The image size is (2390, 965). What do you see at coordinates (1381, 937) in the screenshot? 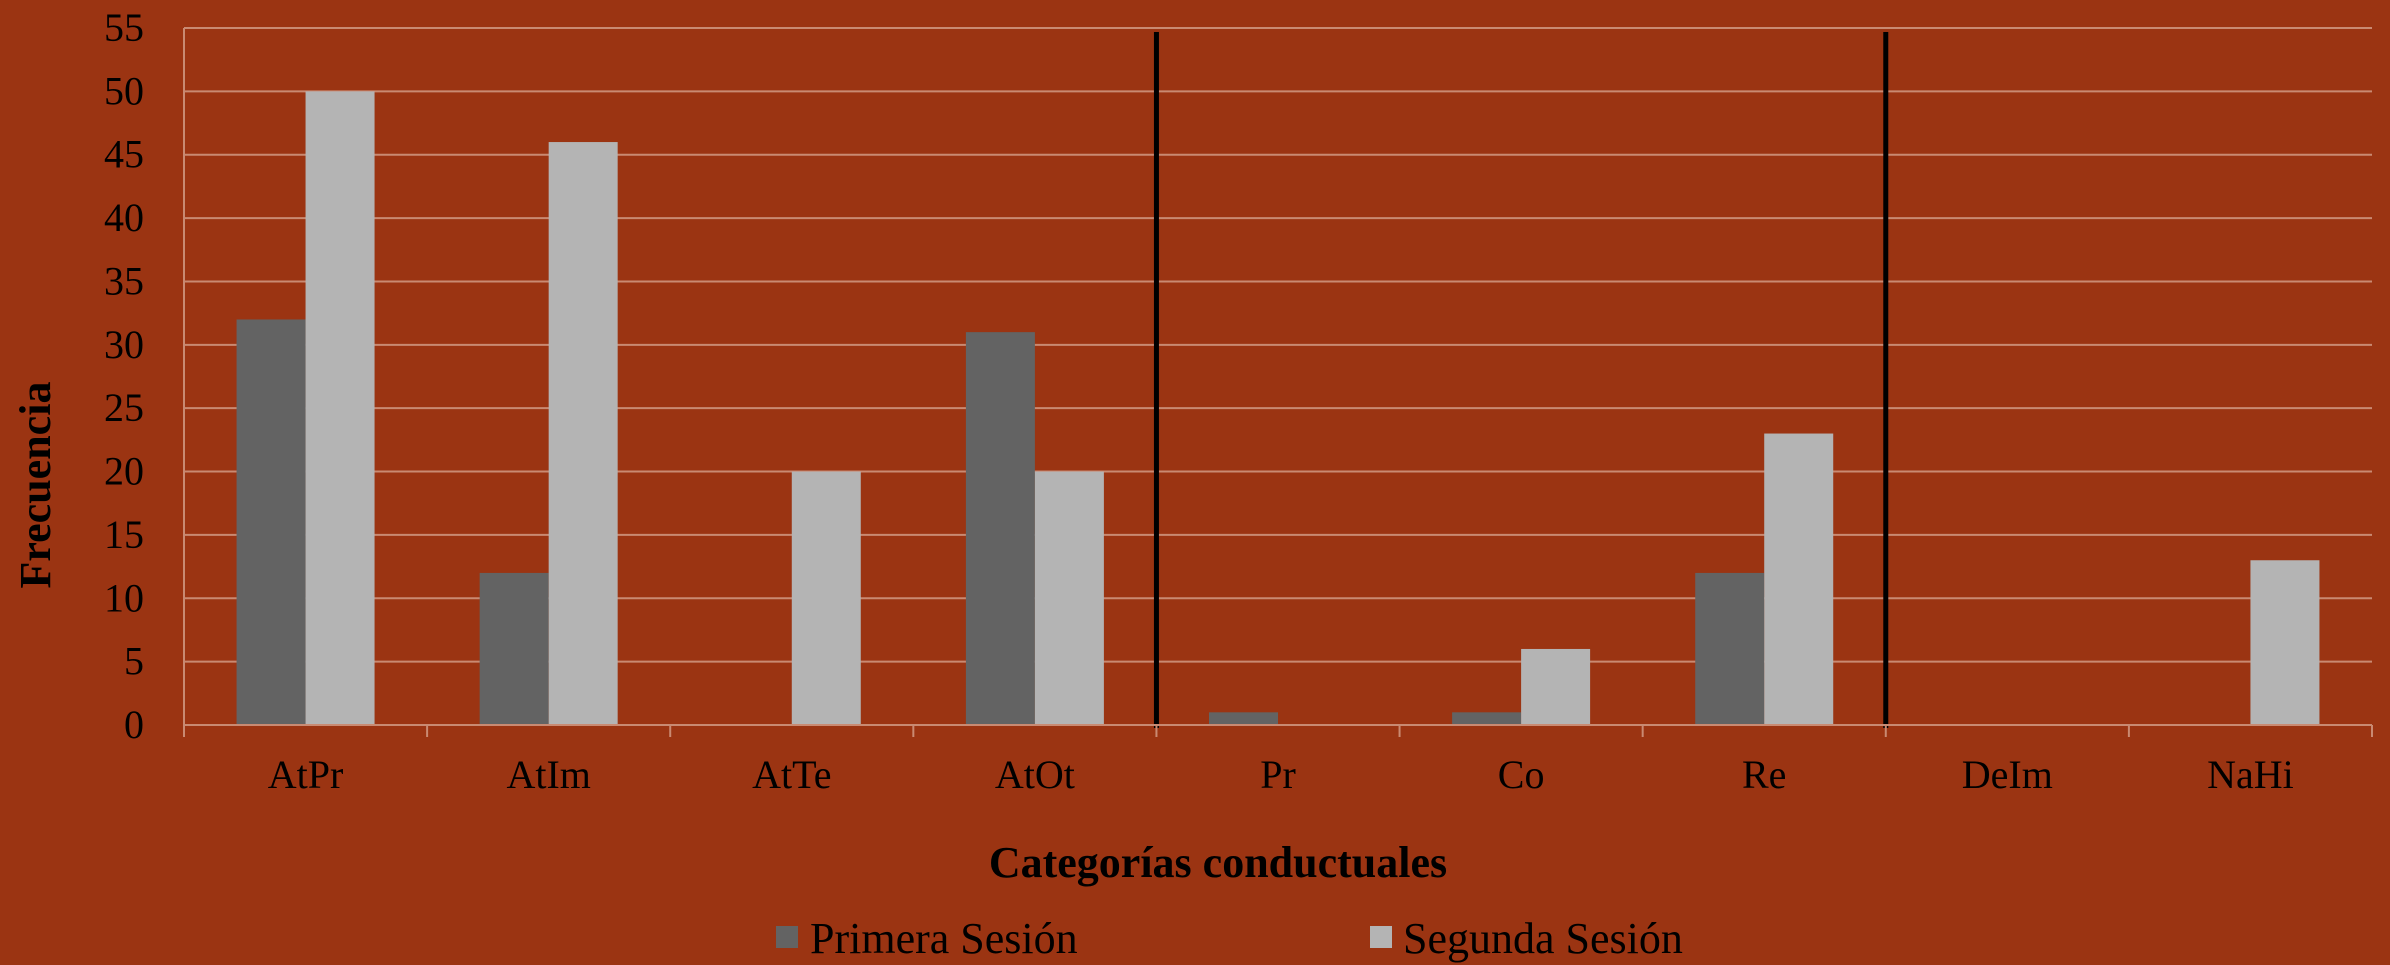
I see `legend-swatch-segunda` at bounding box center [1381, 937].